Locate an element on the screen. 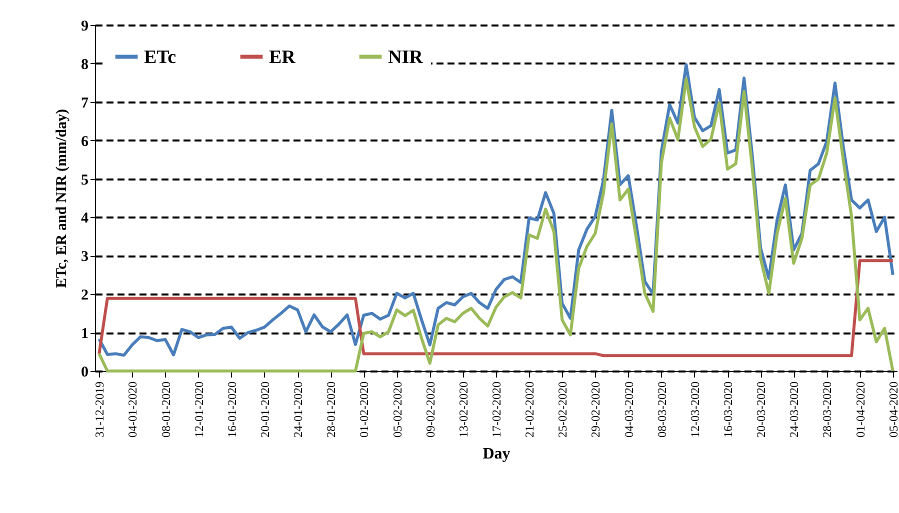 The height and width of the screenshot is (513, 899). x-tick-label: 16-01-2020 is located at coordinates (231, 410).